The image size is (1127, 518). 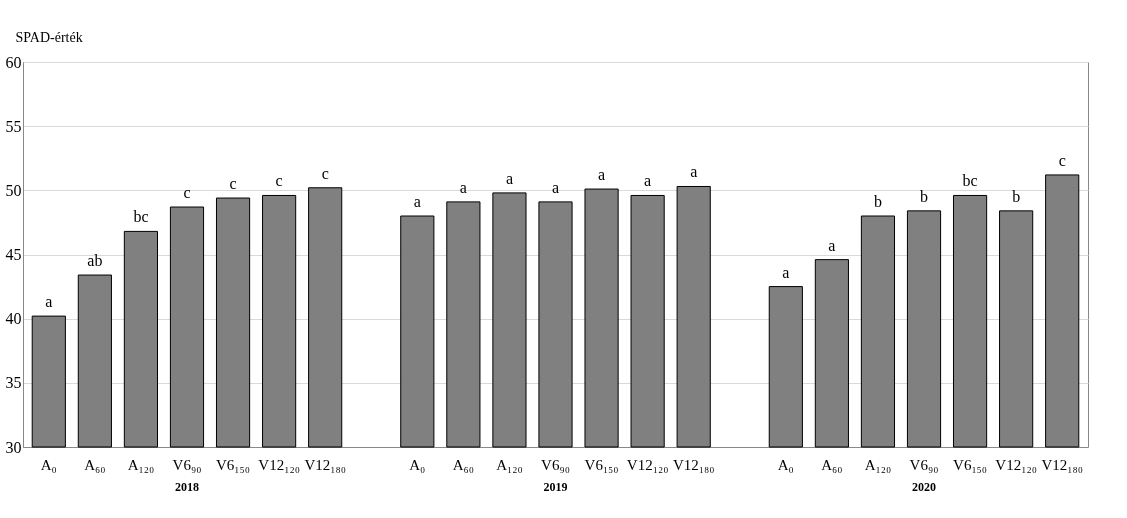 What do you see at coordinates (186, 487) in the screenshot?
I see `text: 2018` at bounding box center [186, 487].